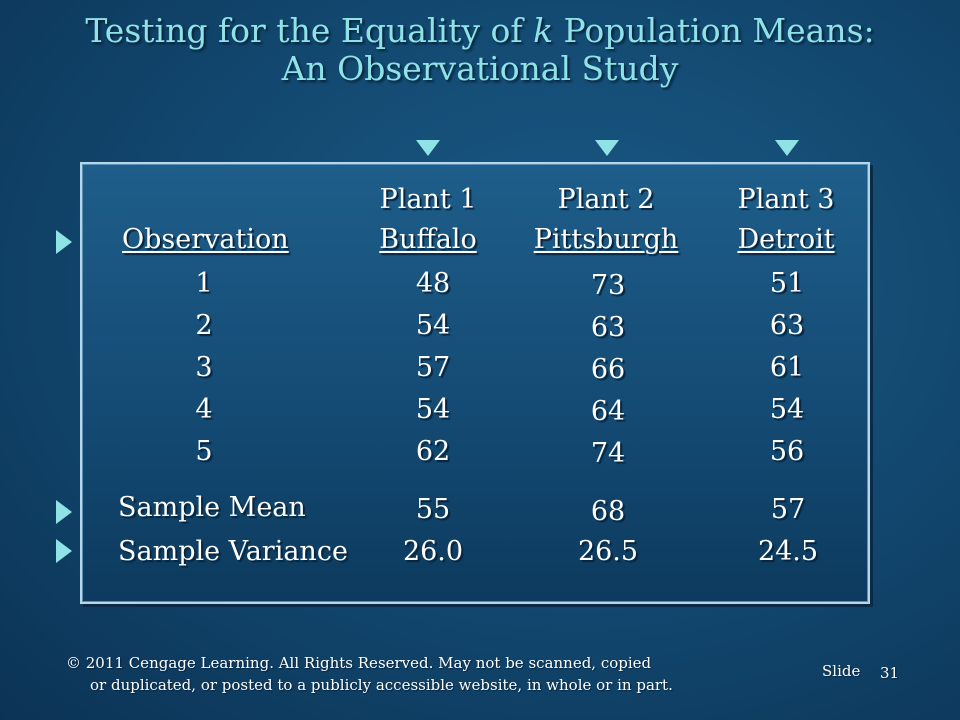  I want to click on plant-2-value: 63, so click(608, 327).